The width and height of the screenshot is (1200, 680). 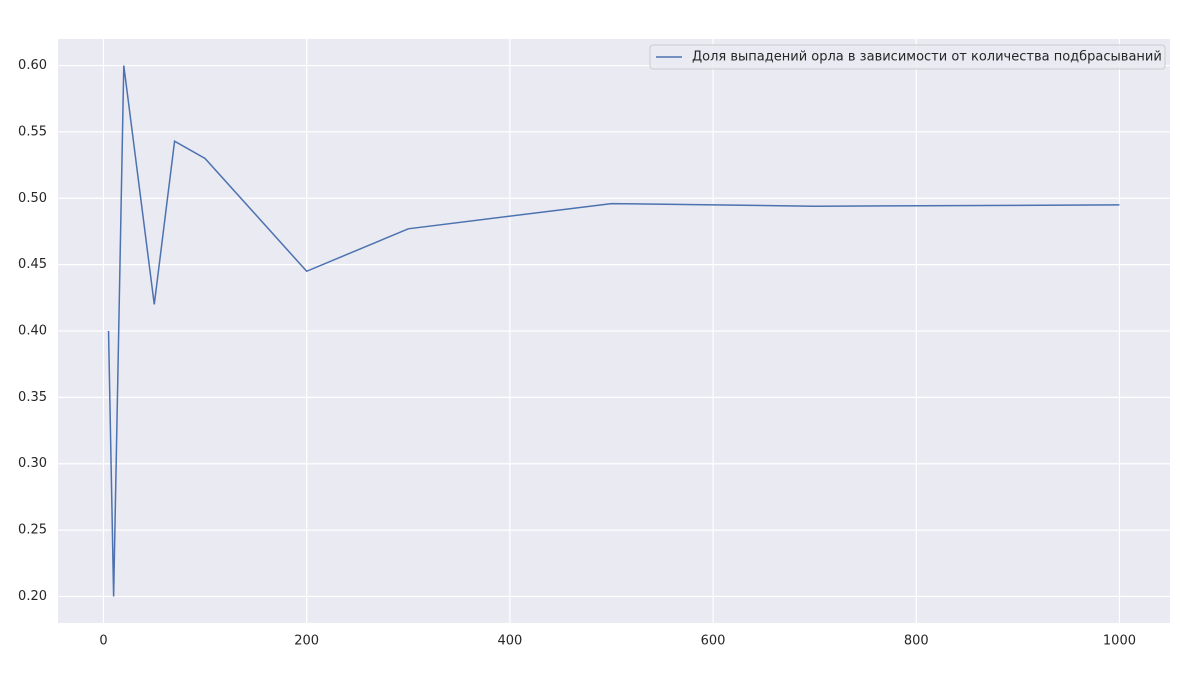 I want to click on y-tick-label: 0.35, so click(x=32, y=397).